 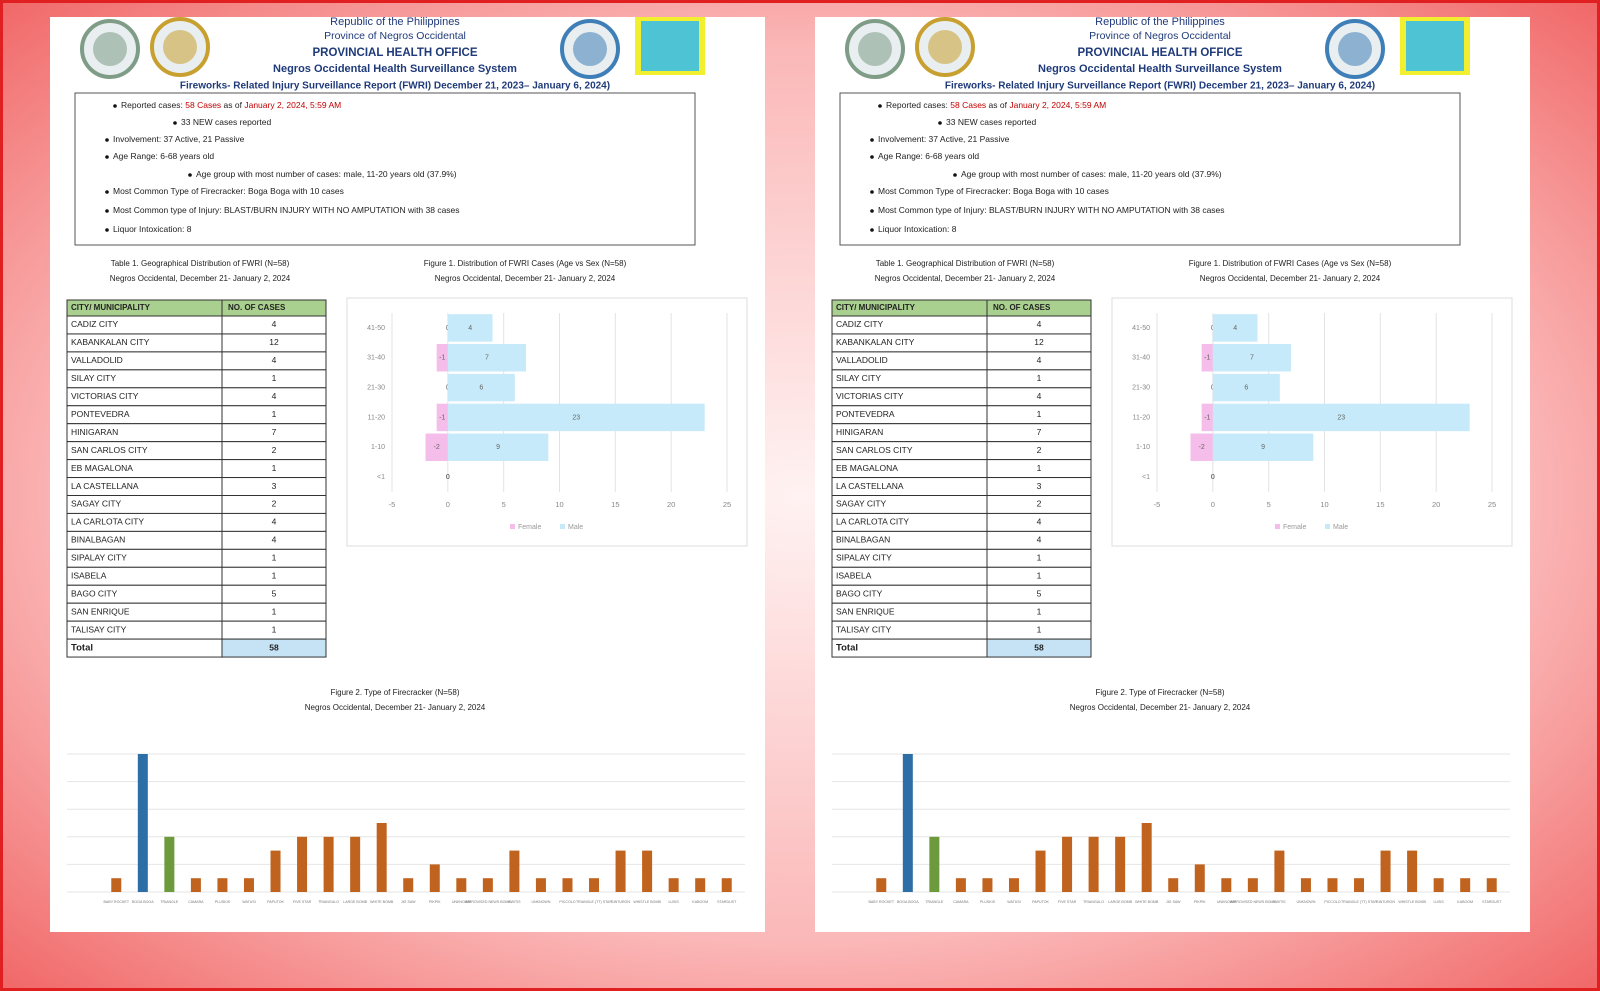 I want to click on data-label: -2, so click(x=437, y=447).